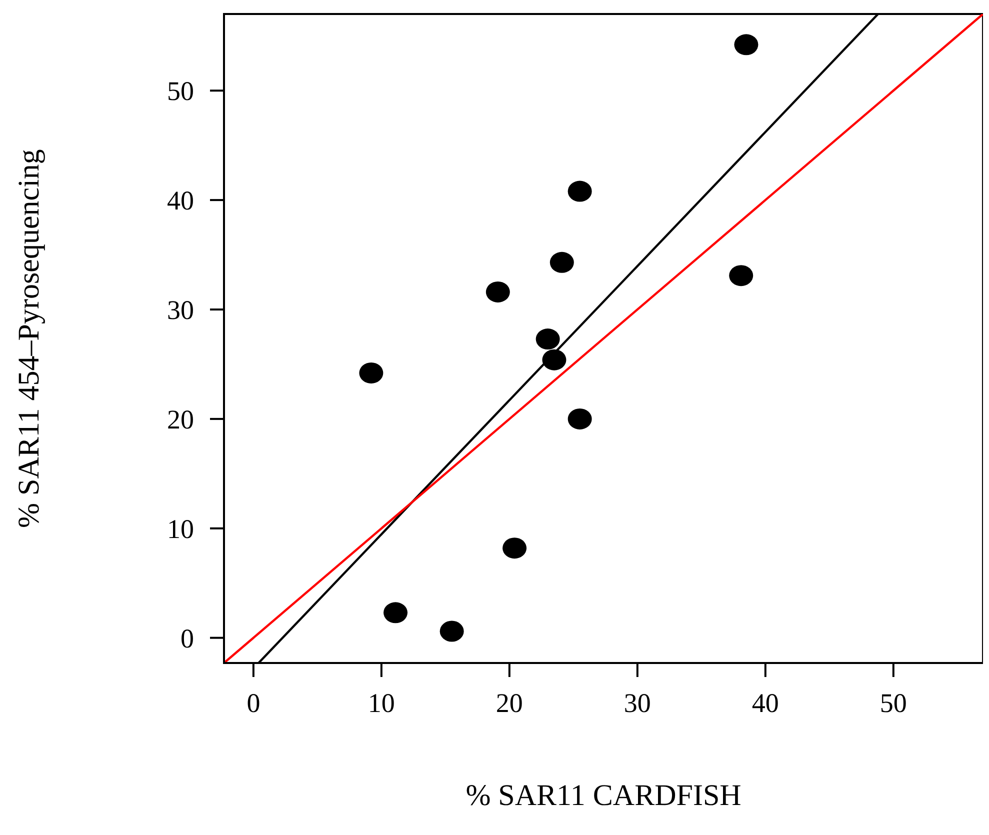 Image resolution: width=989 pixels, height=835 pixels. What do you see at coordinates (180, 529) in the screenshot?
I see `y-tick-label: 10` at bounding box center [180, 529].